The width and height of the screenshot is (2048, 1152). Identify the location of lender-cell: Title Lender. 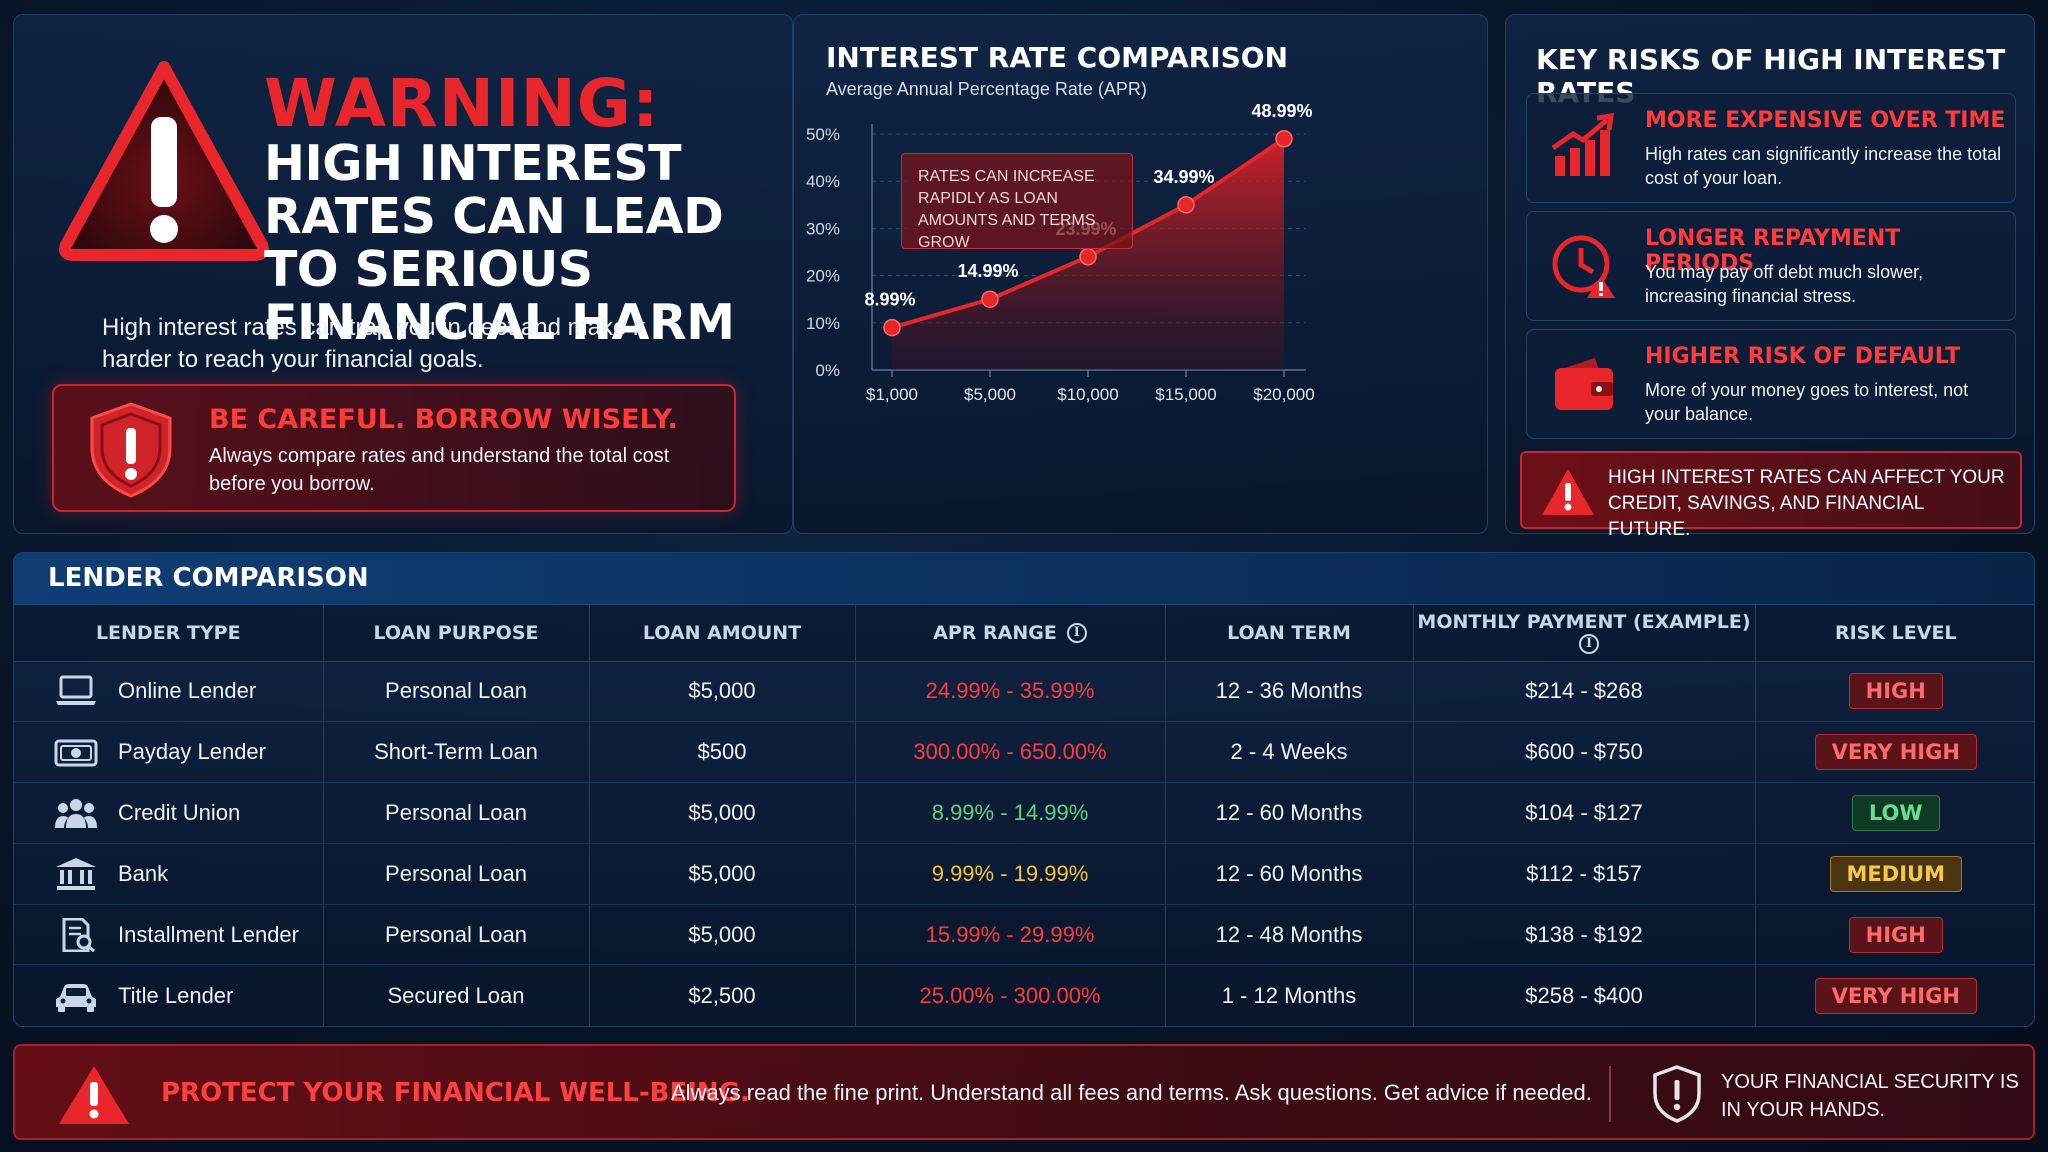
(169, 995).